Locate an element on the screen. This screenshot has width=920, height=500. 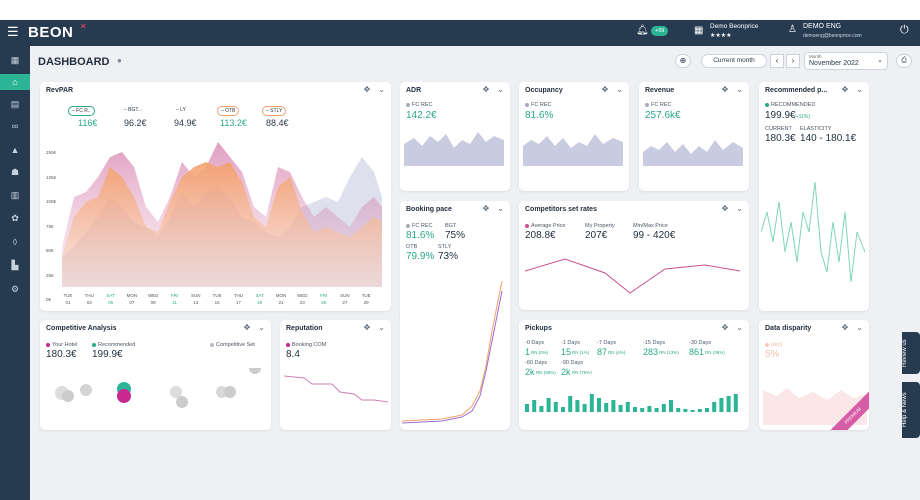
adr-label: FC REC is located at coordinates (419, 105).